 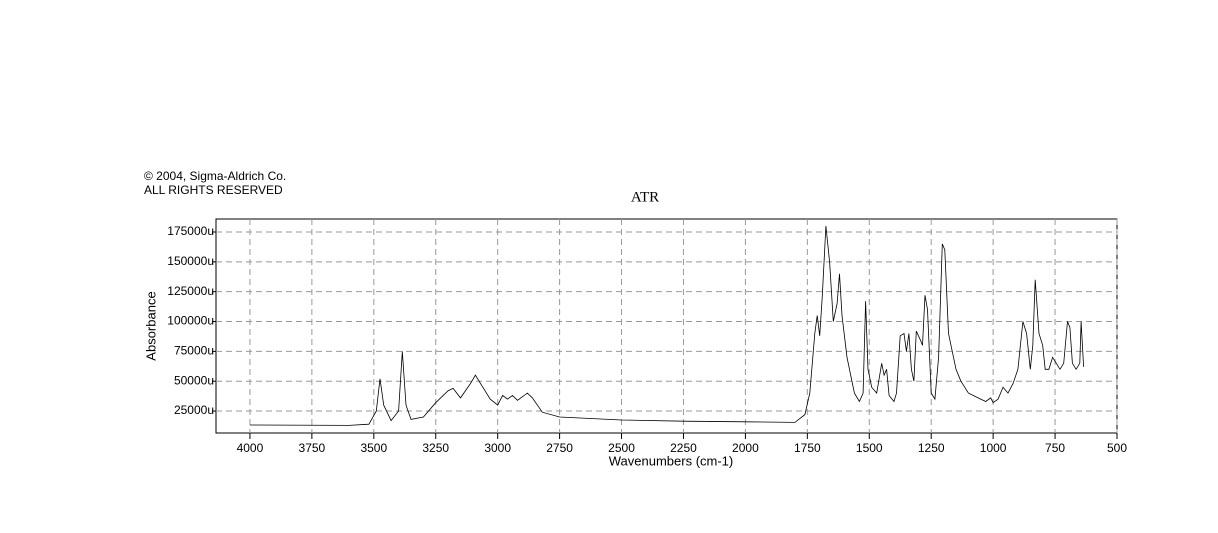 I want to click on chart-title: ATR, so click(x=645, y=197).